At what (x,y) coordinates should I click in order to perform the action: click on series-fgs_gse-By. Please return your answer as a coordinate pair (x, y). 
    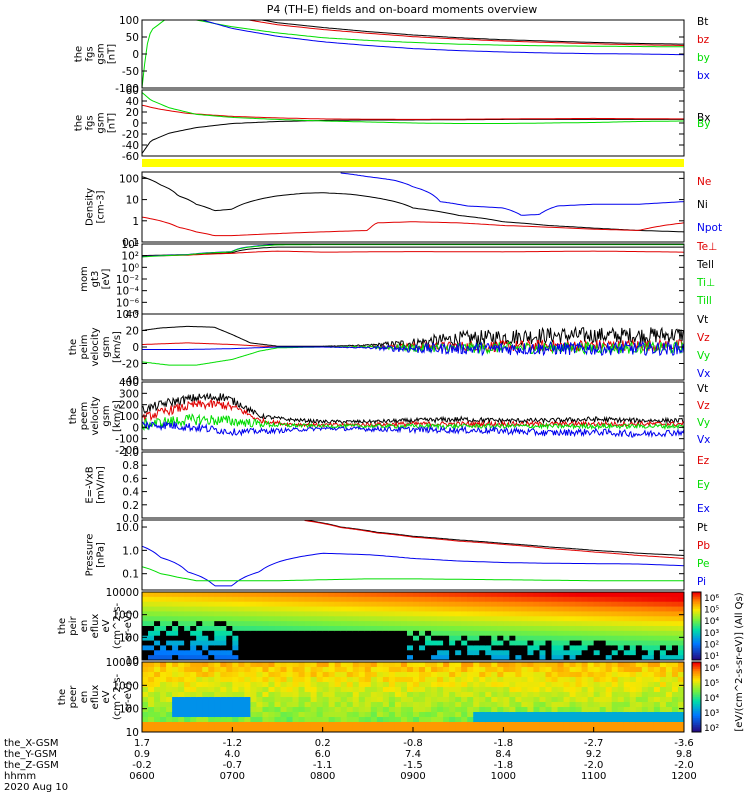
    Looking at the image, I should click on (413, 108).